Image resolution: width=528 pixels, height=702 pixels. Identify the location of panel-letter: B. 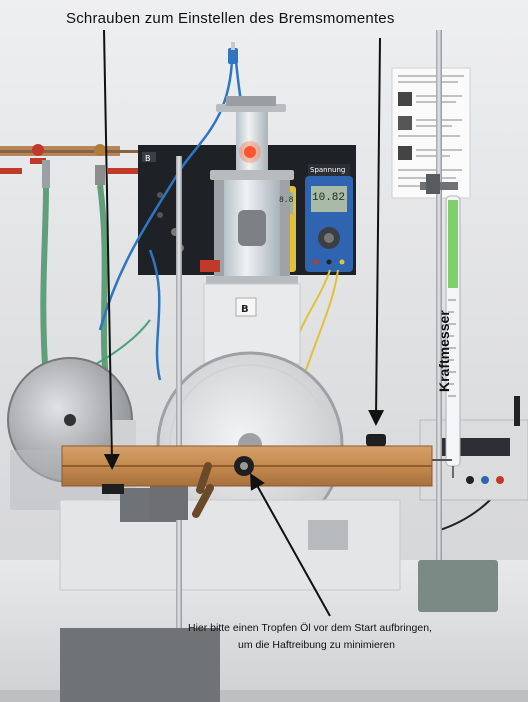
(148, 158).